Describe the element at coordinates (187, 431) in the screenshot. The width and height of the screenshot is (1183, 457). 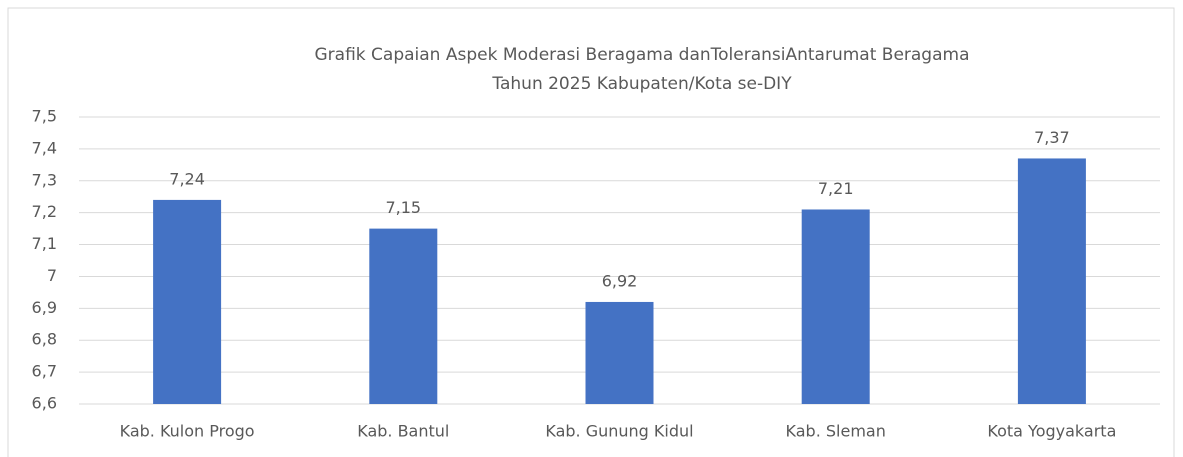
I see `x-tick-label: Kab. Kulon Progo` at that location.